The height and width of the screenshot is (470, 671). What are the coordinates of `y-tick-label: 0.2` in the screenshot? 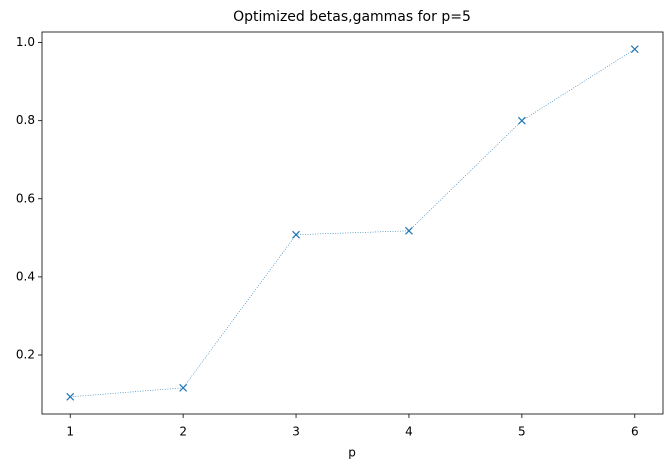 It's located at (25, 355).